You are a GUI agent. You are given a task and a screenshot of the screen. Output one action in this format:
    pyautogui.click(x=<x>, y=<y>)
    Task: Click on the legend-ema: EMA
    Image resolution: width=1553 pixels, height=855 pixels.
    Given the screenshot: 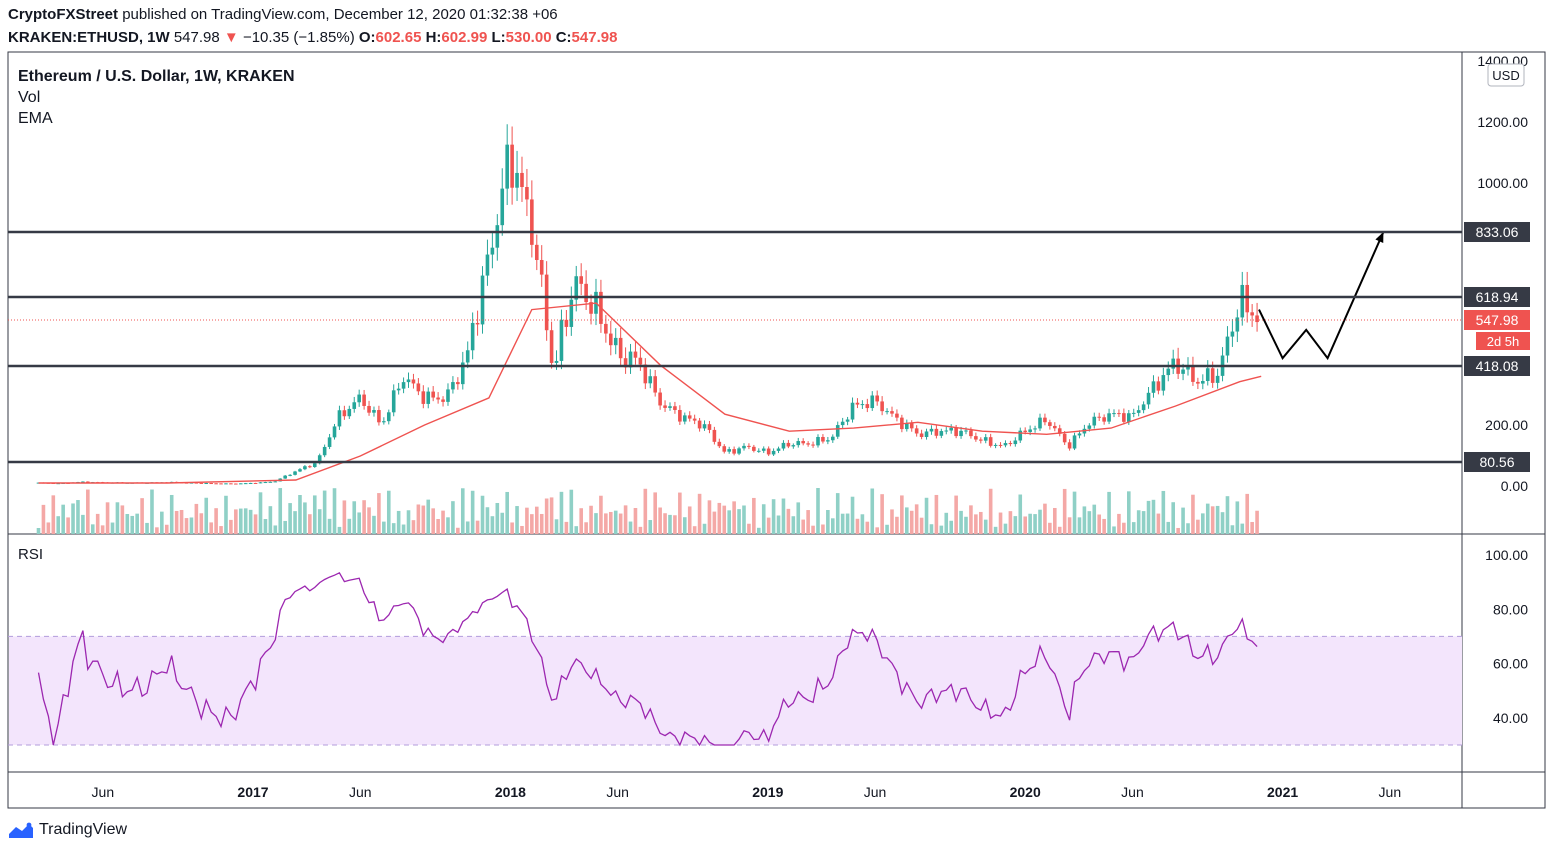 What is the action you would take?
    pyautogui.click(x=35, y=118)
    